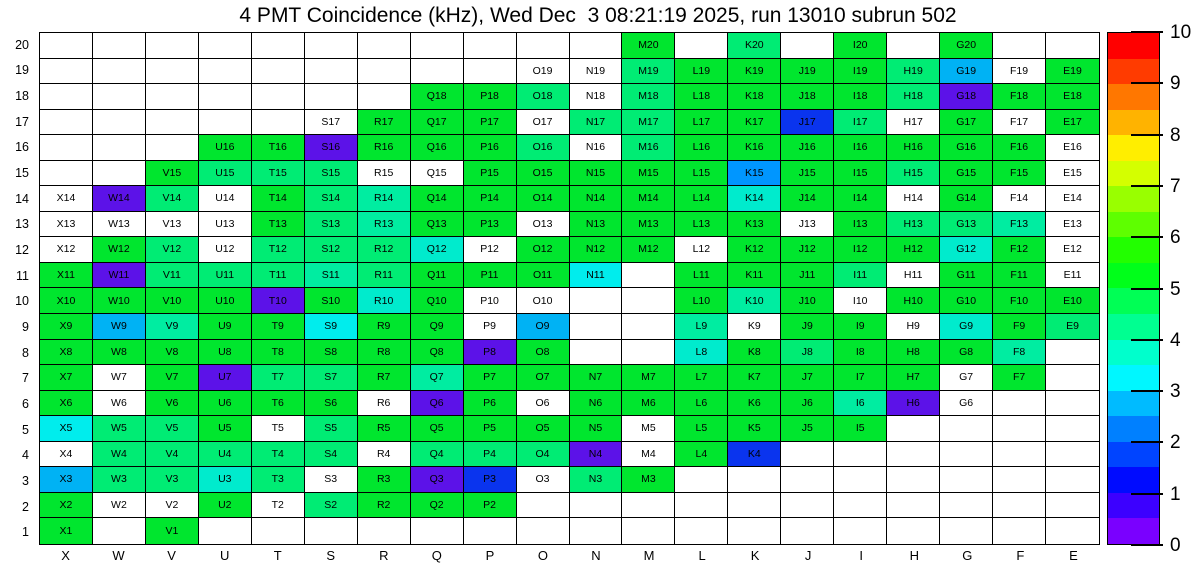  I want to click on x-axis-label-S: S, so click(331, 555).